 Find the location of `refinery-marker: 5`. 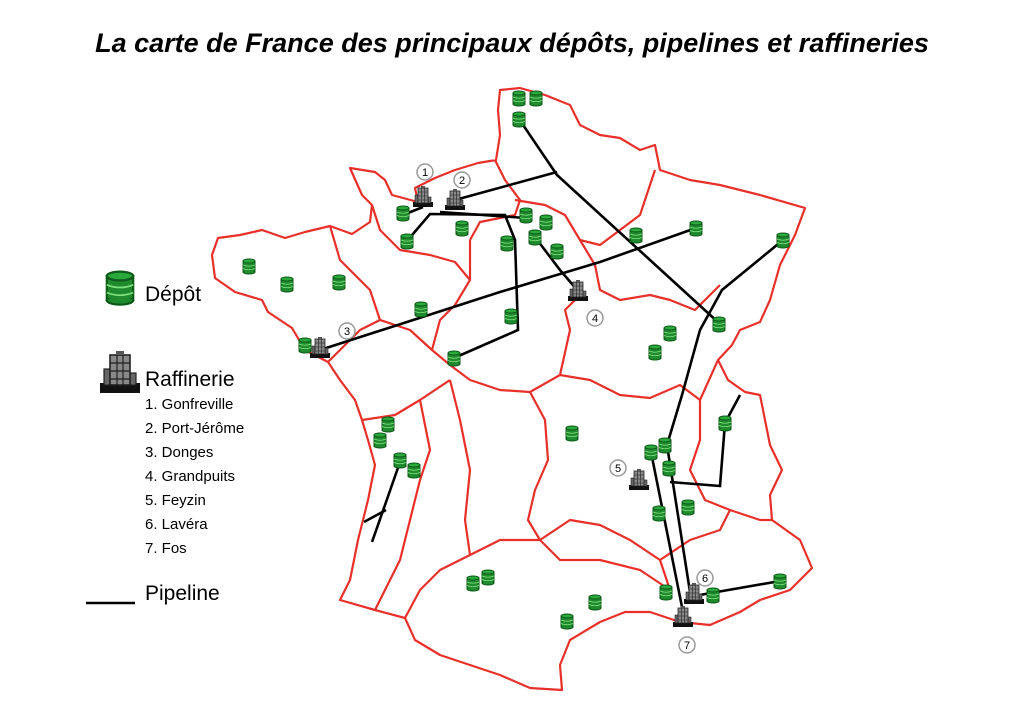

refinery-marker: 5 is located at coordinates (618, 468).